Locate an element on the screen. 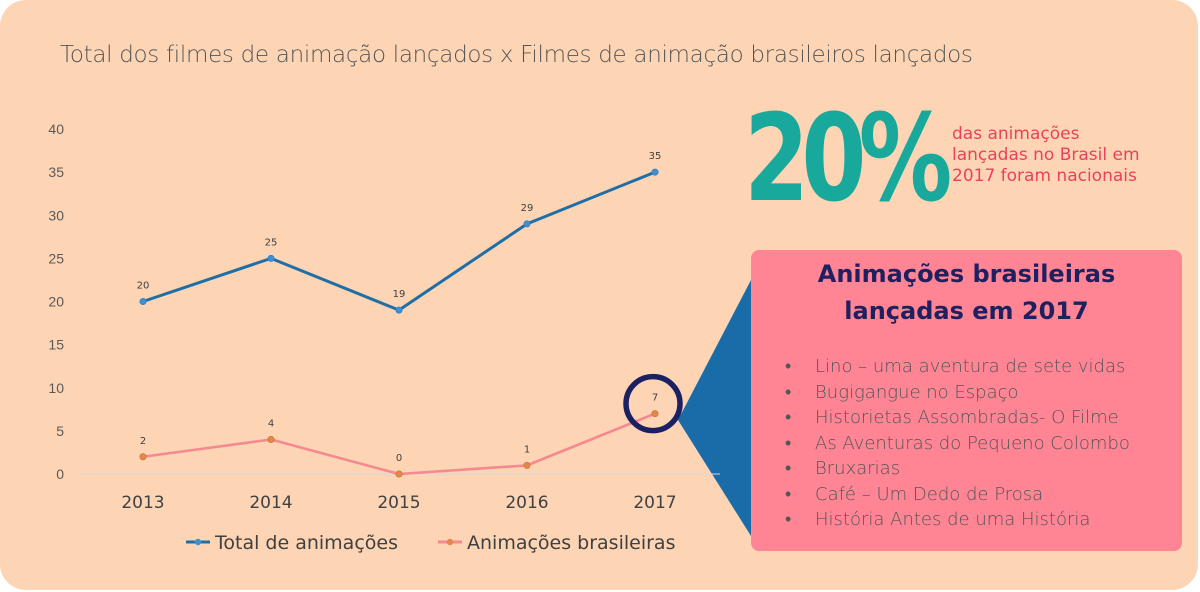 The height and width of the screenshot is (592, 1200). film-list-item: Bruxarias is located at coordinates (954, 469).